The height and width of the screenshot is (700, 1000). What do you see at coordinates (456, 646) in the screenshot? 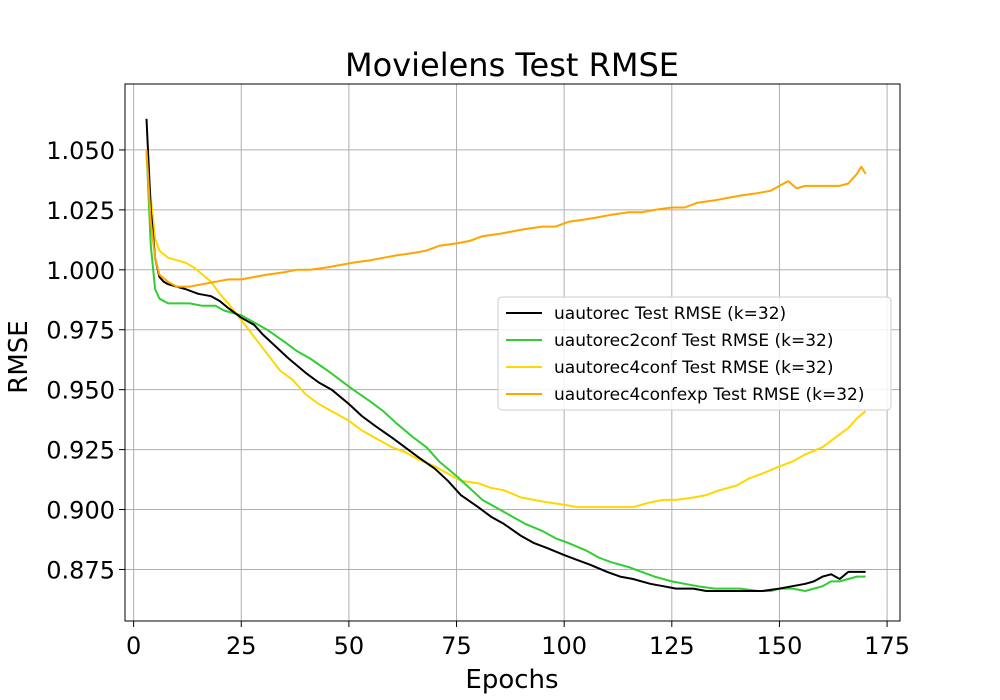
I see `x-tick-label: 75` at bounding box center [456, 646].